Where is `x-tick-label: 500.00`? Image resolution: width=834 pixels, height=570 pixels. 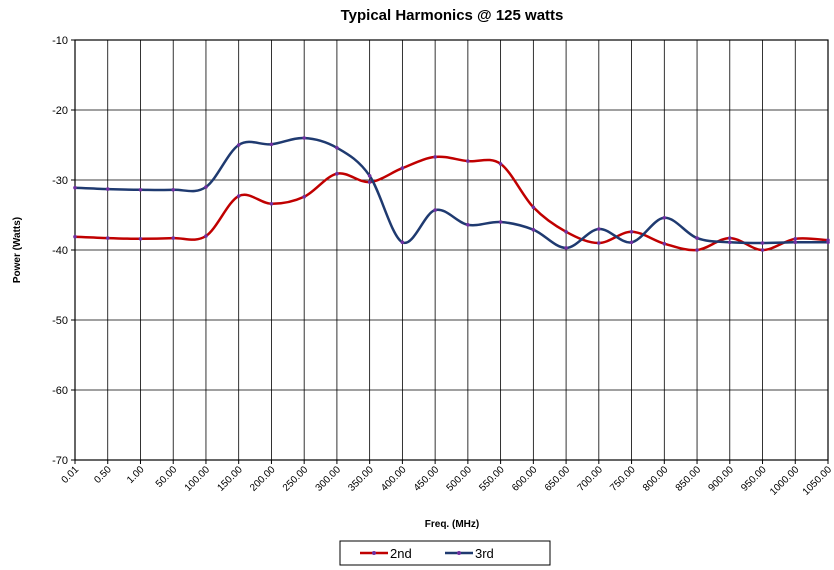
x-tick-label: 500.00 is located at coordinates (460, 479).